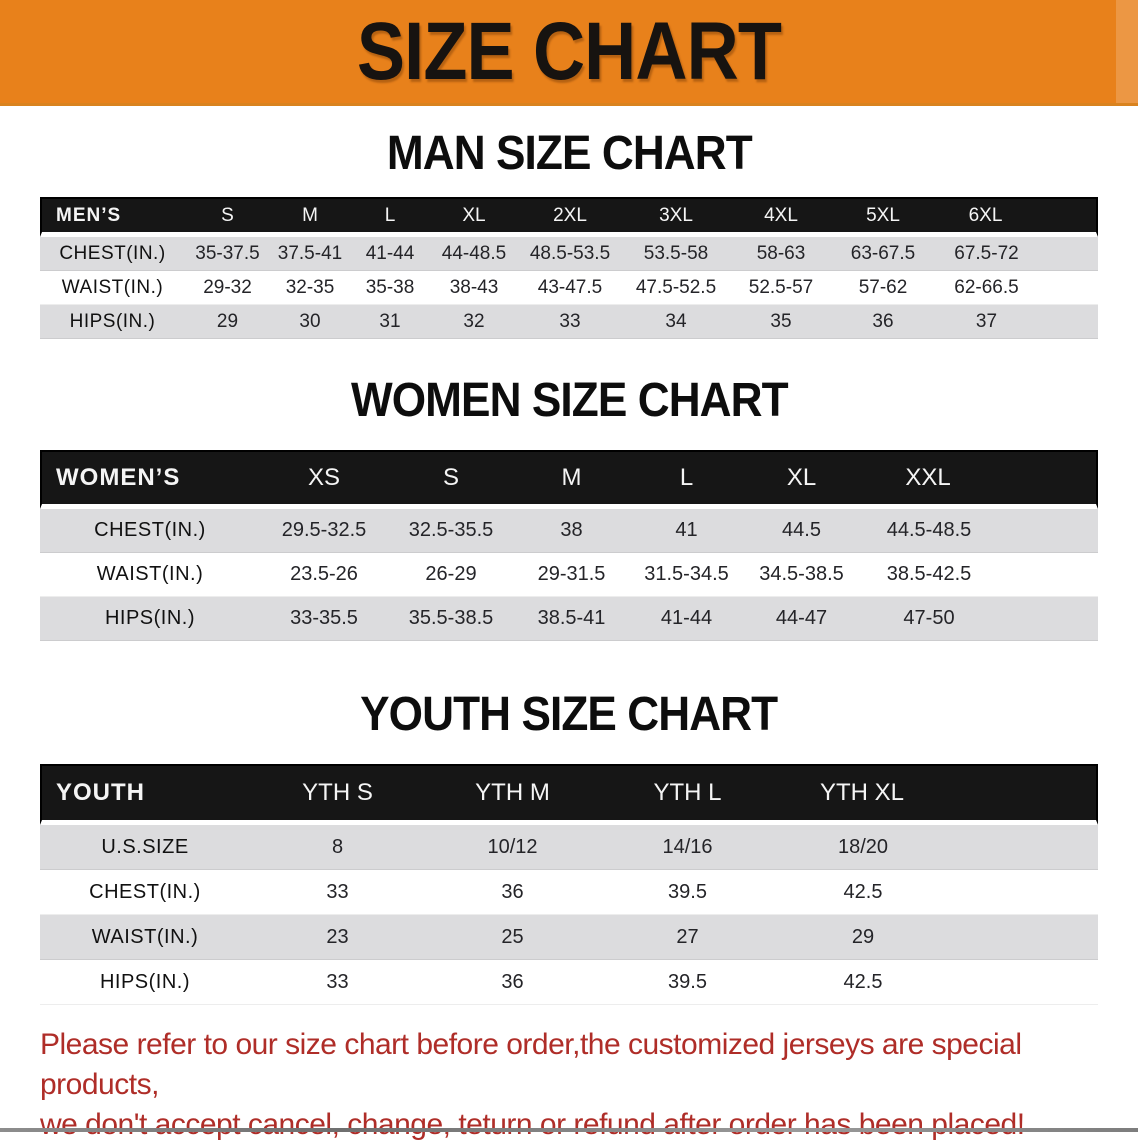 Image resolution: width=1138 pixels, height=1145 pixels. What do you see at coordinates (324, 479) in the screenshot?
I see `size-column-header: XS` at bounding box center [324, 479].